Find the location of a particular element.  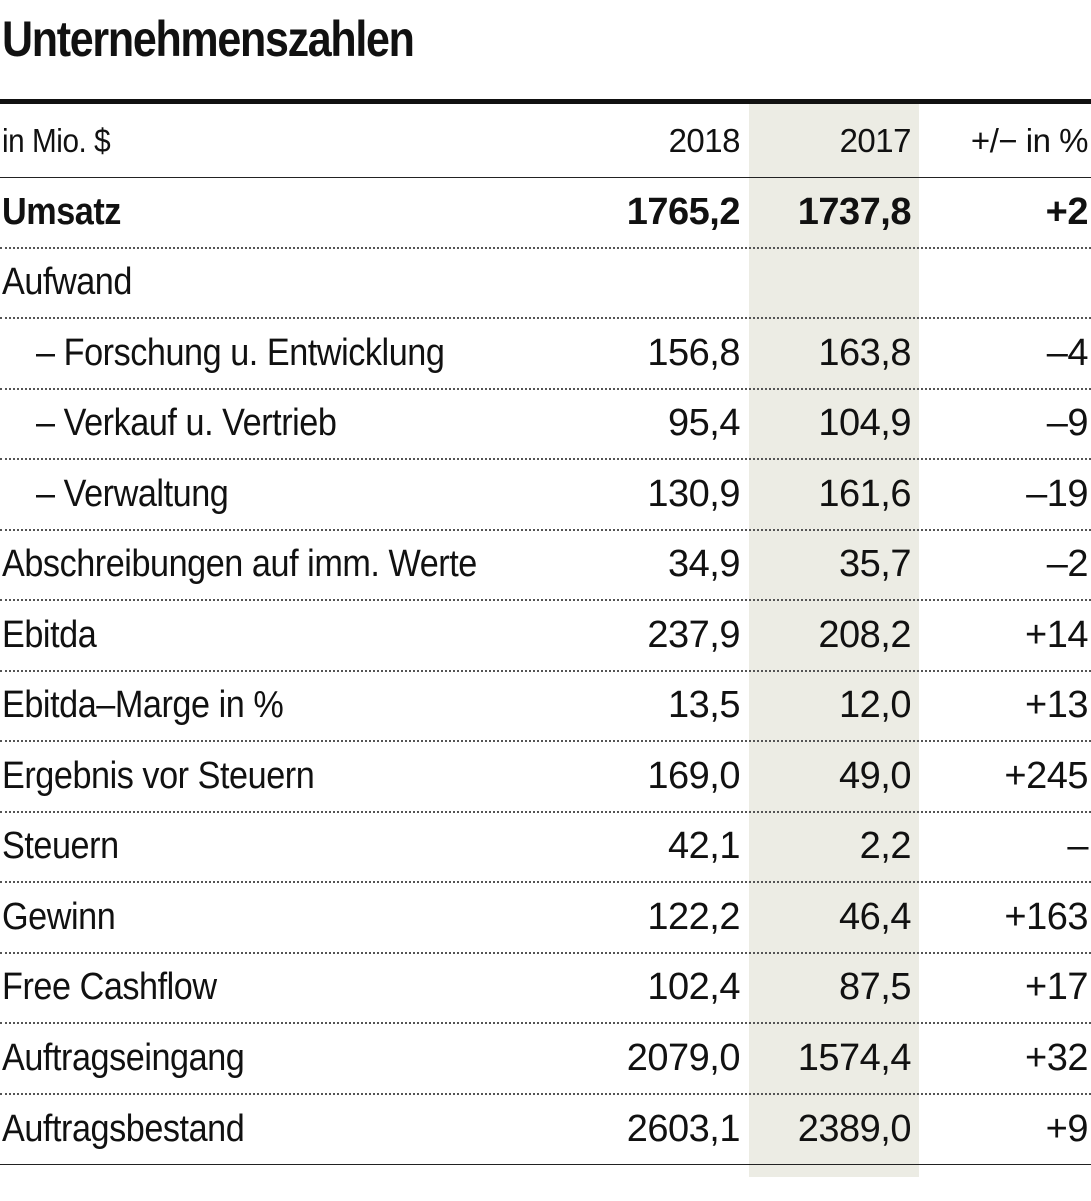

table-row-verwaltung: – Verwaltung 130,9 161,6 –19 is located at coordinates (545, 495).